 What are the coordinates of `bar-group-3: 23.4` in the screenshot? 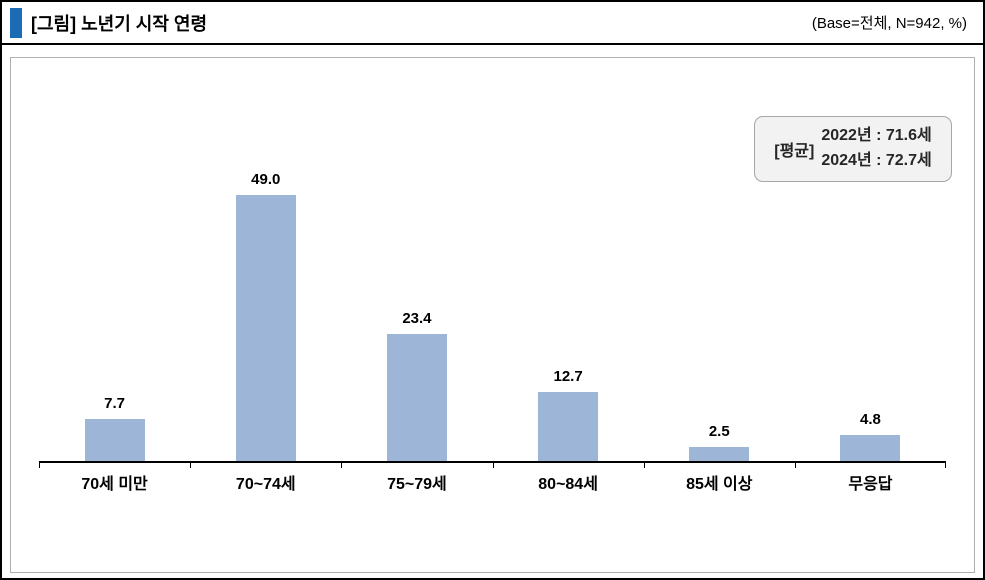 It's located at (416, 272).